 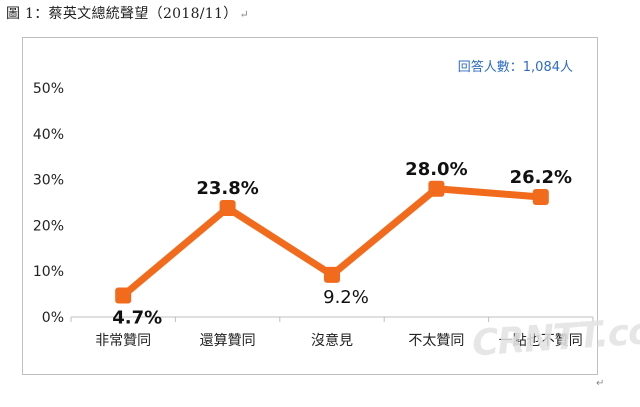 What do you see at coordinates (48, 226) in the screenshot?
I see `y-tick-label: 20%` at bounding box center [48, 226].